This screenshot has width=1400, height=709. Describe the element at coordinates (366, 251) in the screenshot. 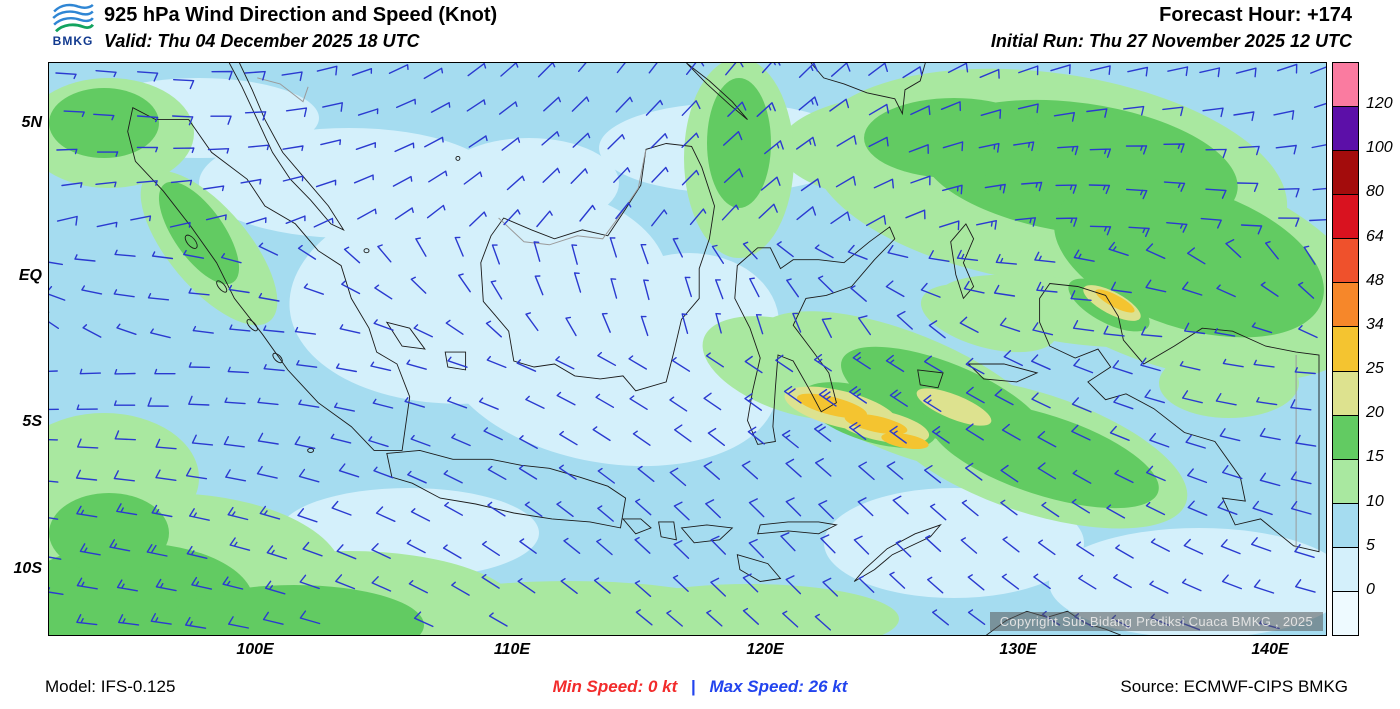

I see `small-island` at that location.